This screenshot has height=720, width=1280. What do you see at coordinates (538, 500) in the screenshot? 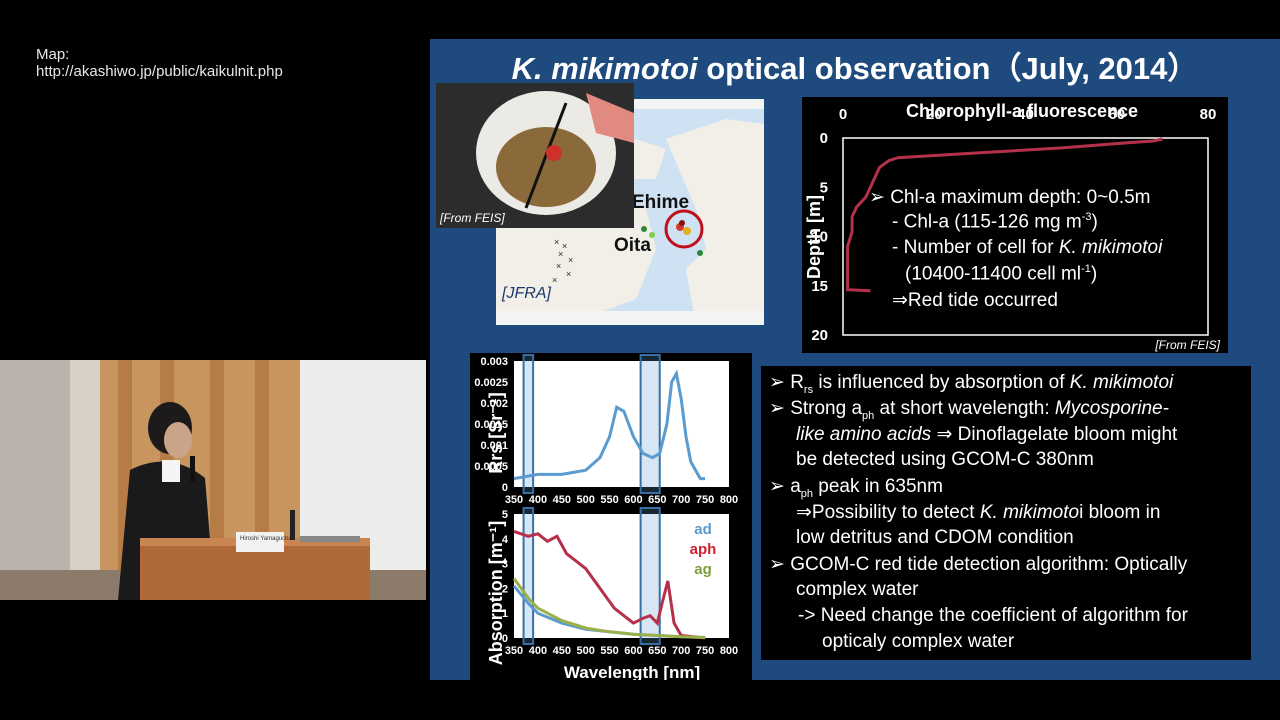
I see `rrs-x-tick: 400` at bounding box center [538, 500].